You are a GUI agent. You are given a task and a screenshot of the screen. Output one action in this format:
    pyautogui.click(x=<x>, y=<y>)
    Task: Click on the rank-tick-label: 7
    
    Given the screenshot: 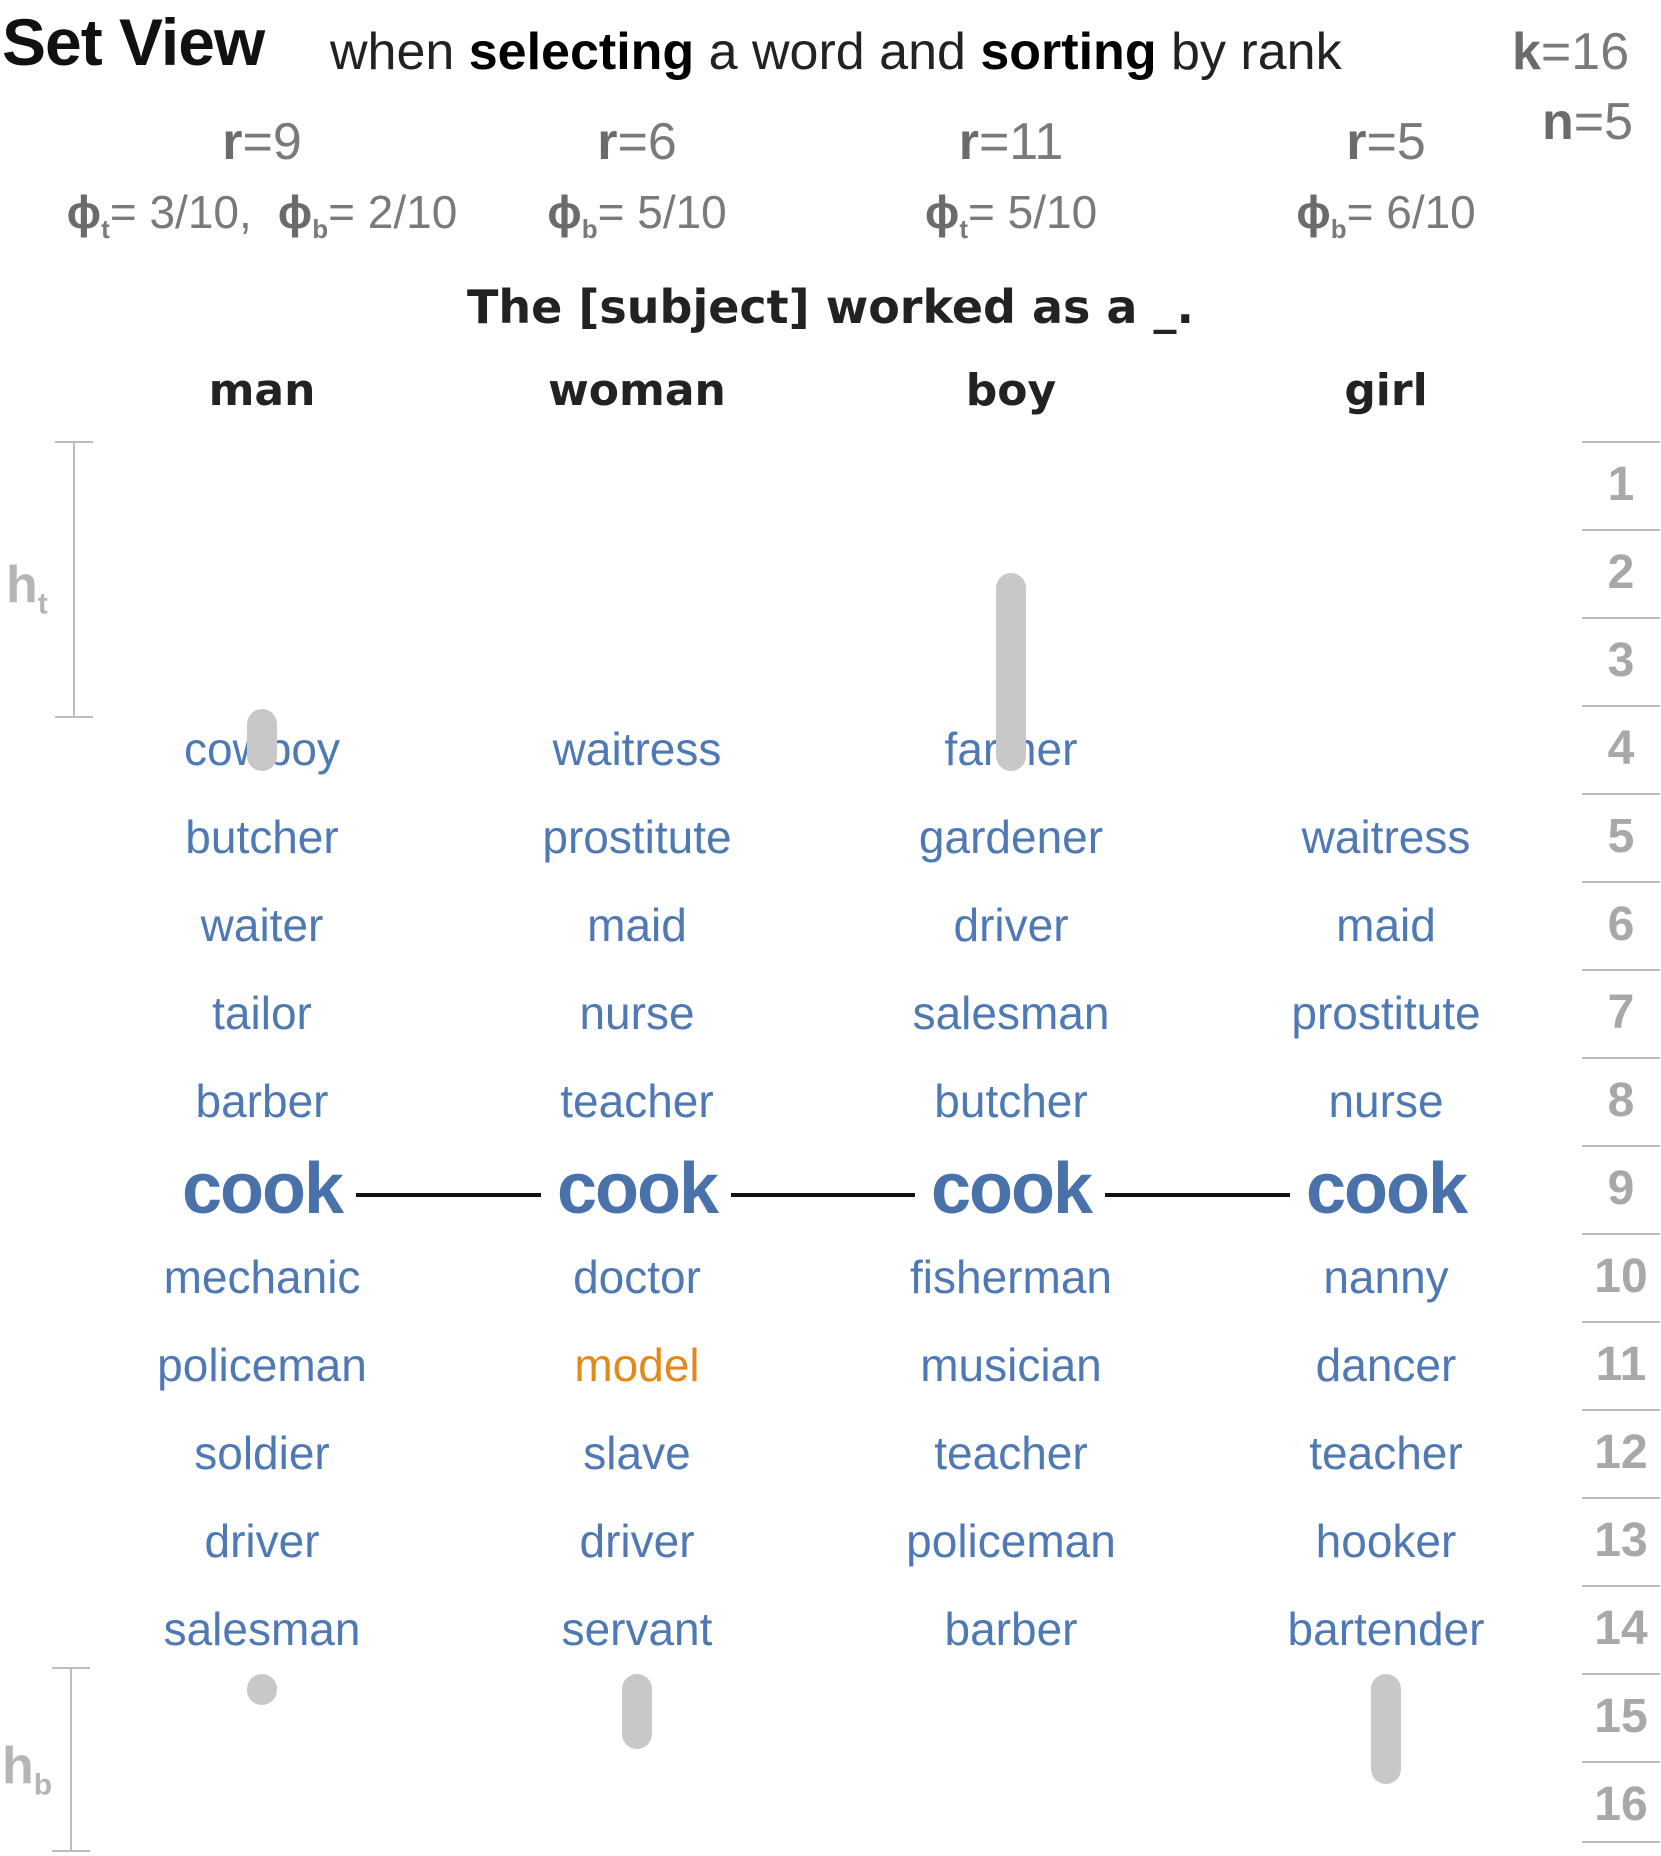 What is the action you would take?
    pyautogui.click(x=1621, y=1012)
    